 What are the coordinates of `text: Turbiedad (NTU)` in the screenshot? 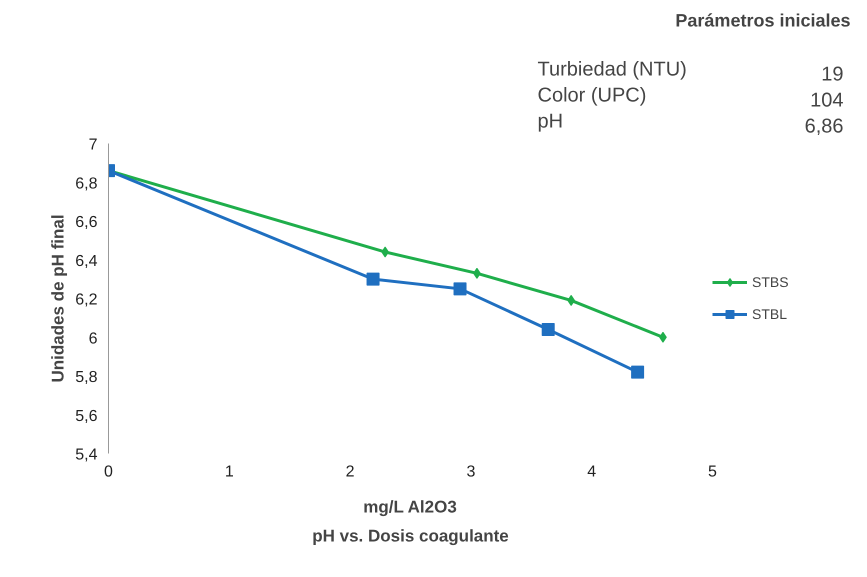 It's located at (612, 69).